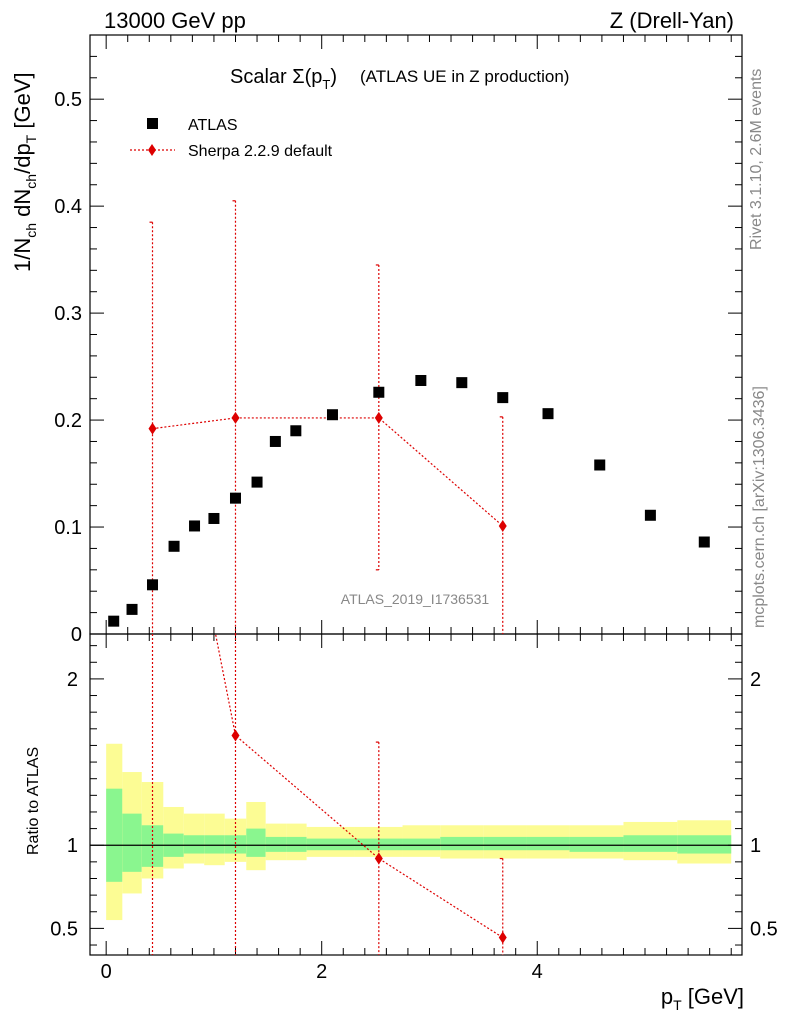 This screenshot has width=786, height=1024. I want to click on main-y-tick-label: 0.3, so click(68, 314).